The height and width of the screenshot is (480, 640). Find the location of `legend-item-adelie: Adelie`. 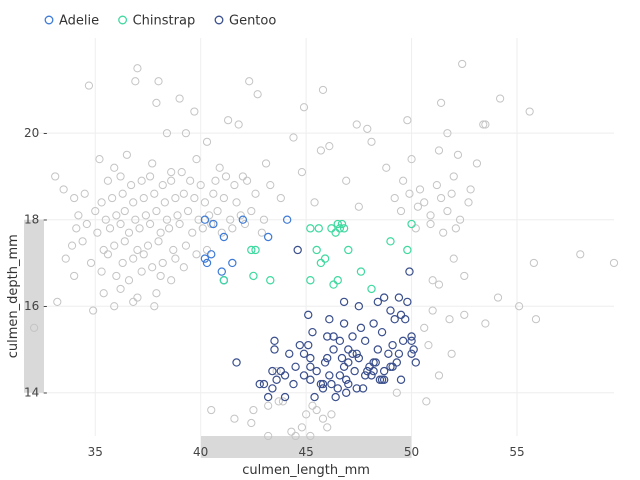

legend-item-adelie: Adelie is located at coordinates (71, 21).